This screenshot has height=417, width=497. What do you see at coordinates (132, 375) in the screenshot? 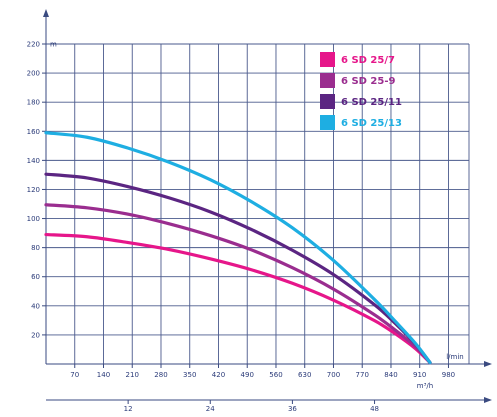
I see `x-tick-label-210: 210` at bounding box center [132, 375].